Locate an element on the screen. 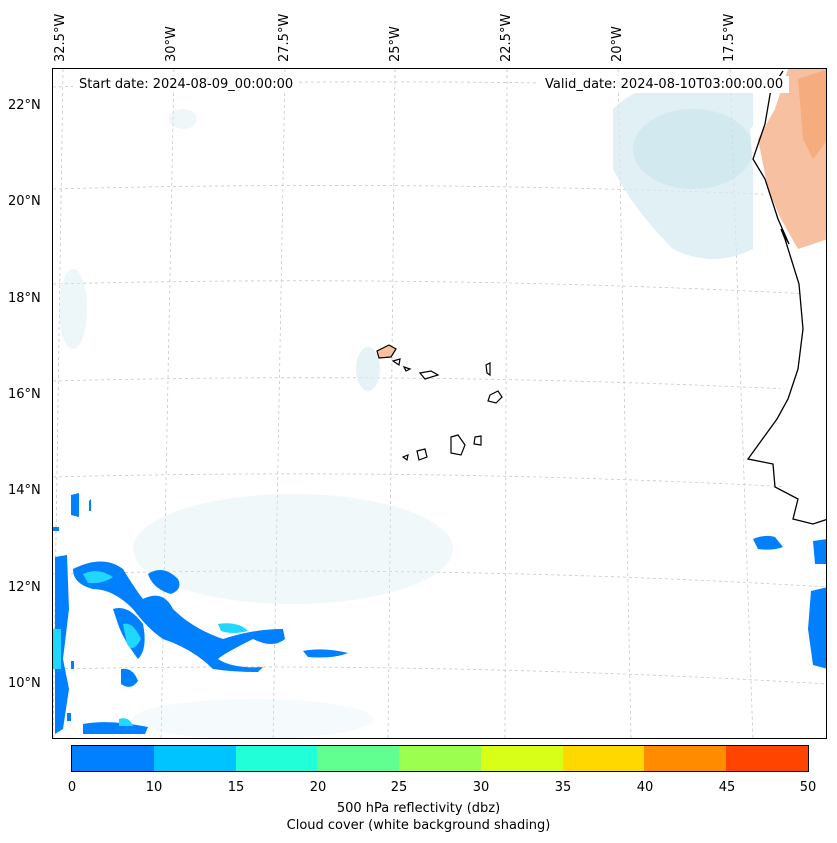 This screenshot has height=843, width=837. colorbar-label-line1: 500 hPa reflectivity (dbz) is located at coordinates (418, 808).